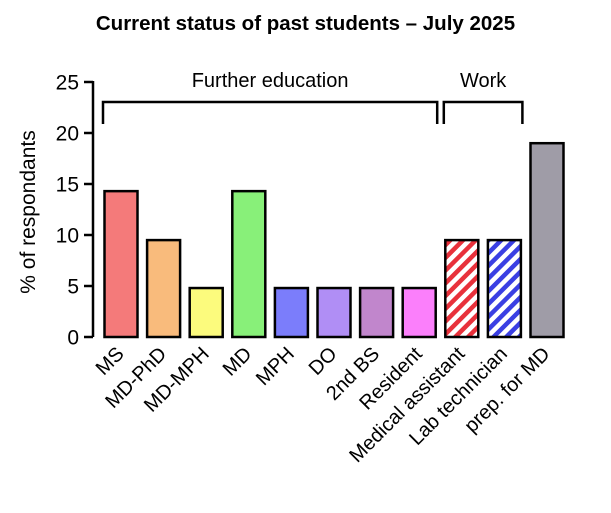 The image size is (611, 513). Describe the element at coordinates (419, 312) in the screenshot. I see `bar-resident` at that location.